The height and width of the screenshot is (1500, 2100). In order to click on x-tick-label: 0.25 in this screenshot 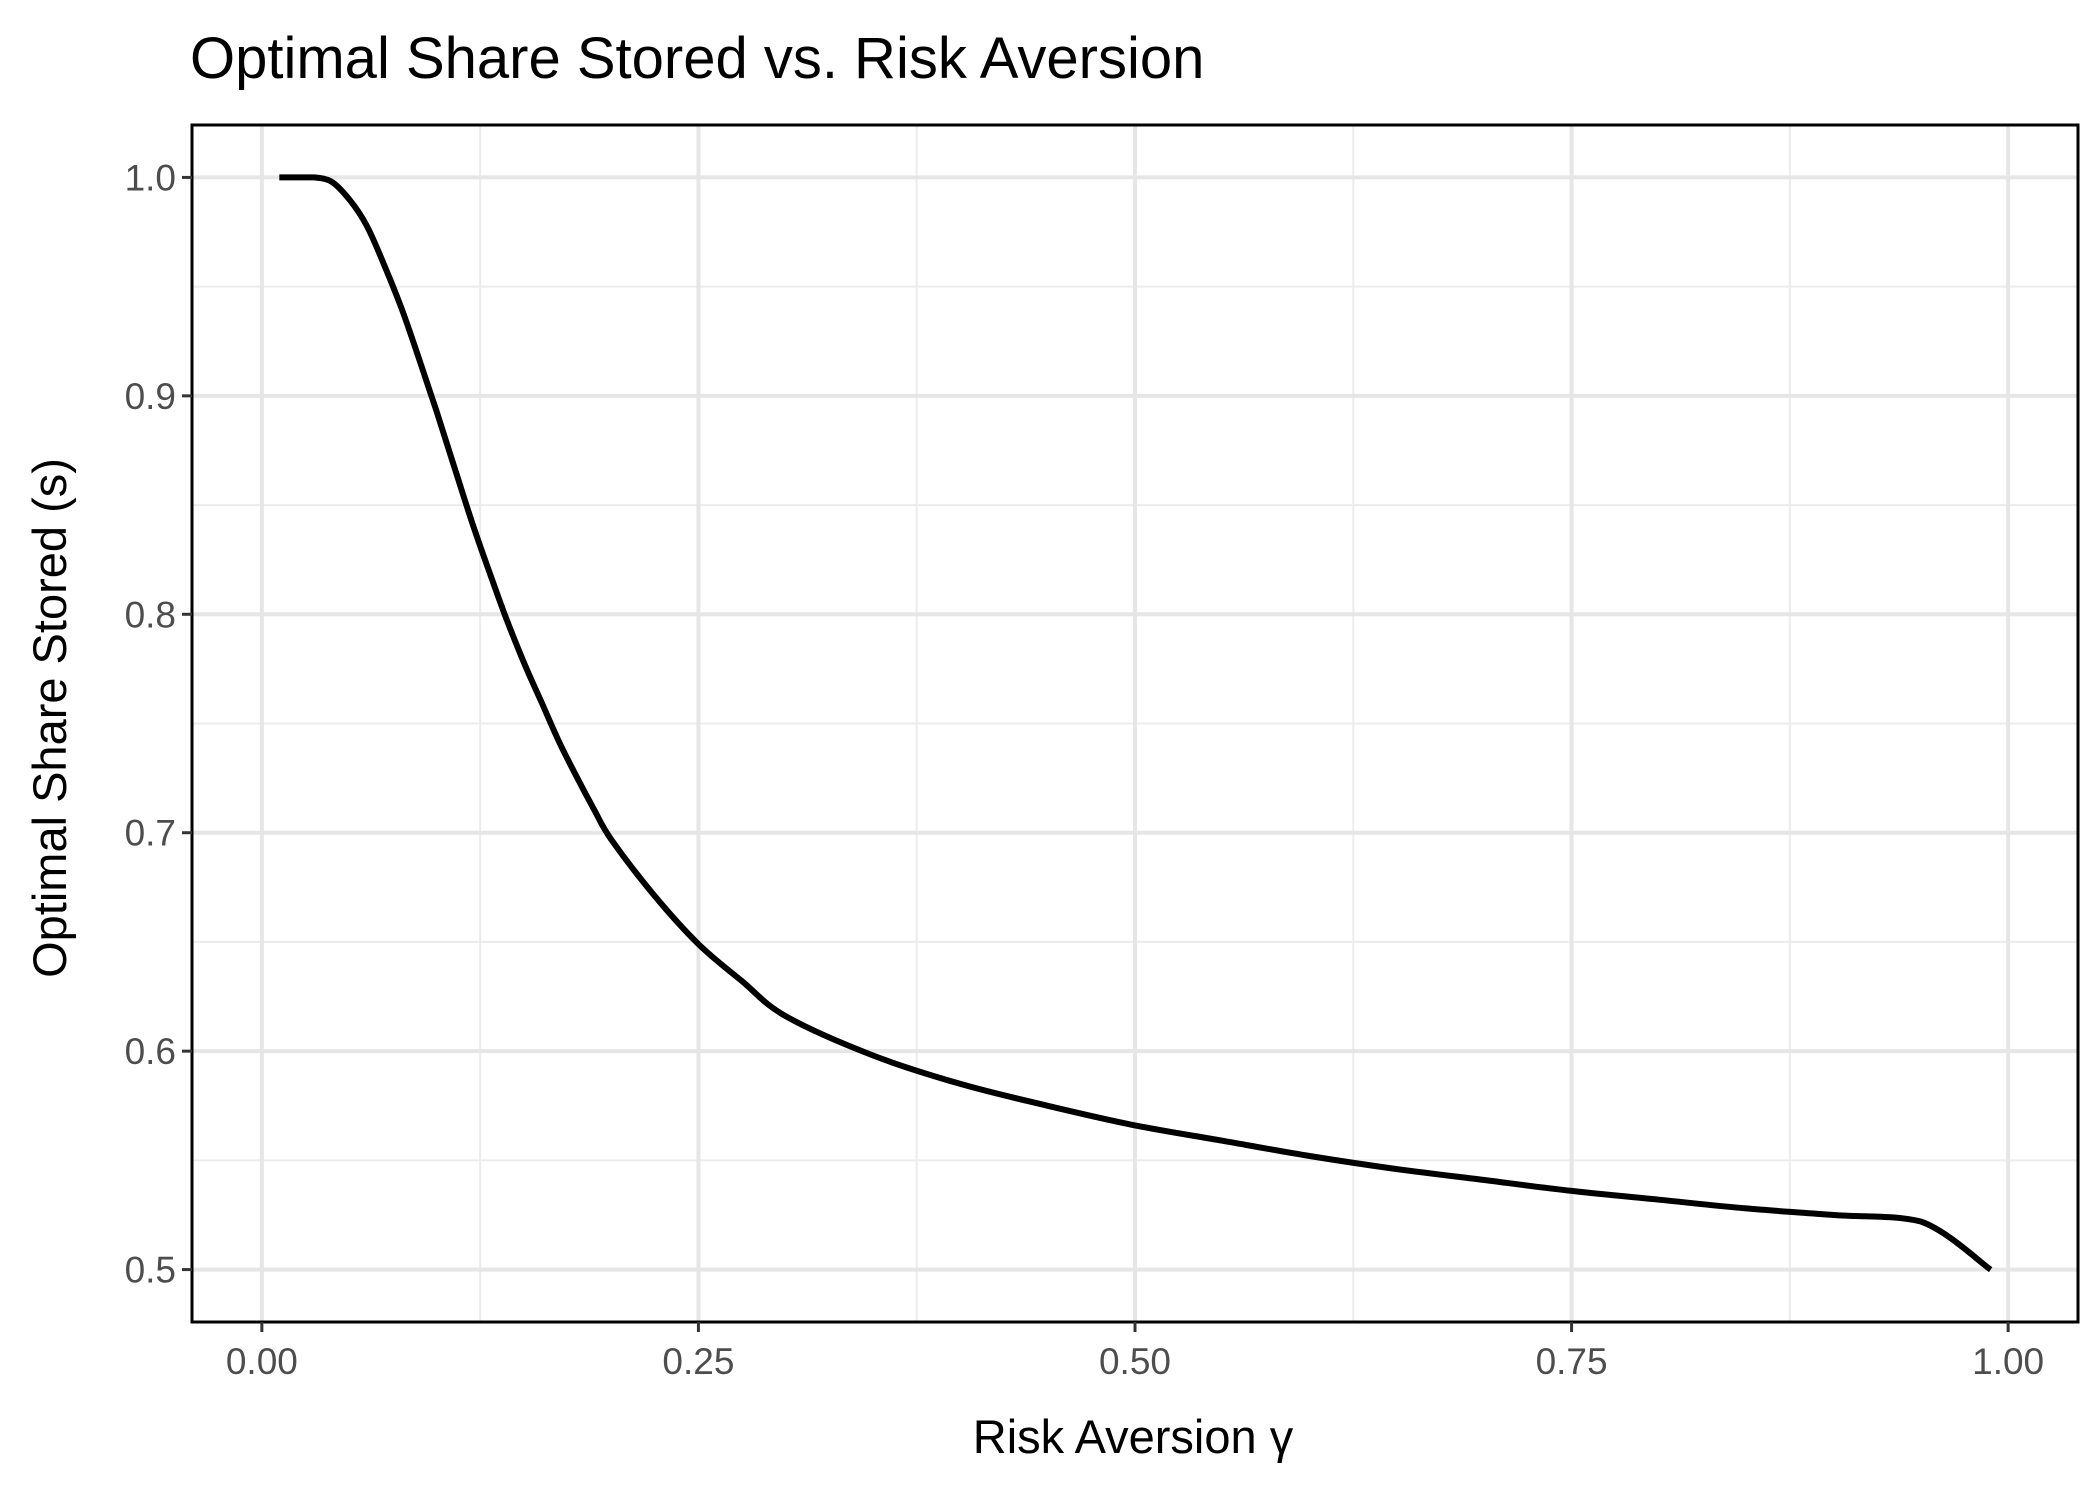, I will do `click(698, 1361)`.